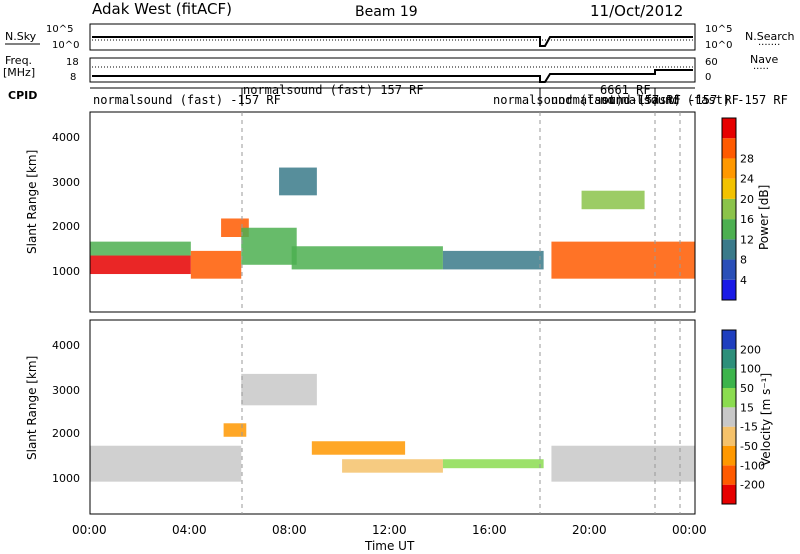  What do you see at coordinates (547, 212) in the screenshot?
I see `power-data-gap` at bounding box center [547, 212].